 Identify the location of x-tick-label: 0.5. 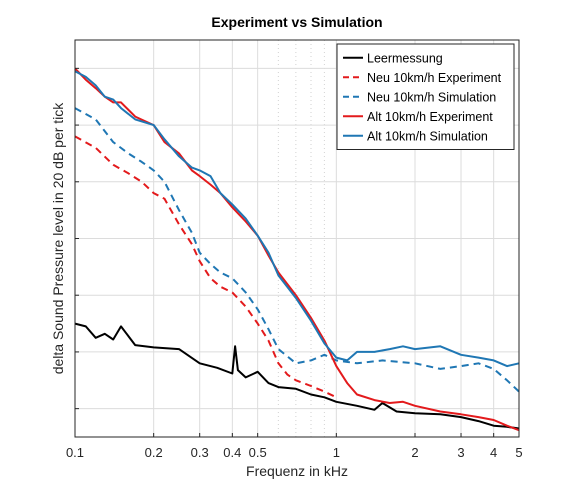
(258, 452).